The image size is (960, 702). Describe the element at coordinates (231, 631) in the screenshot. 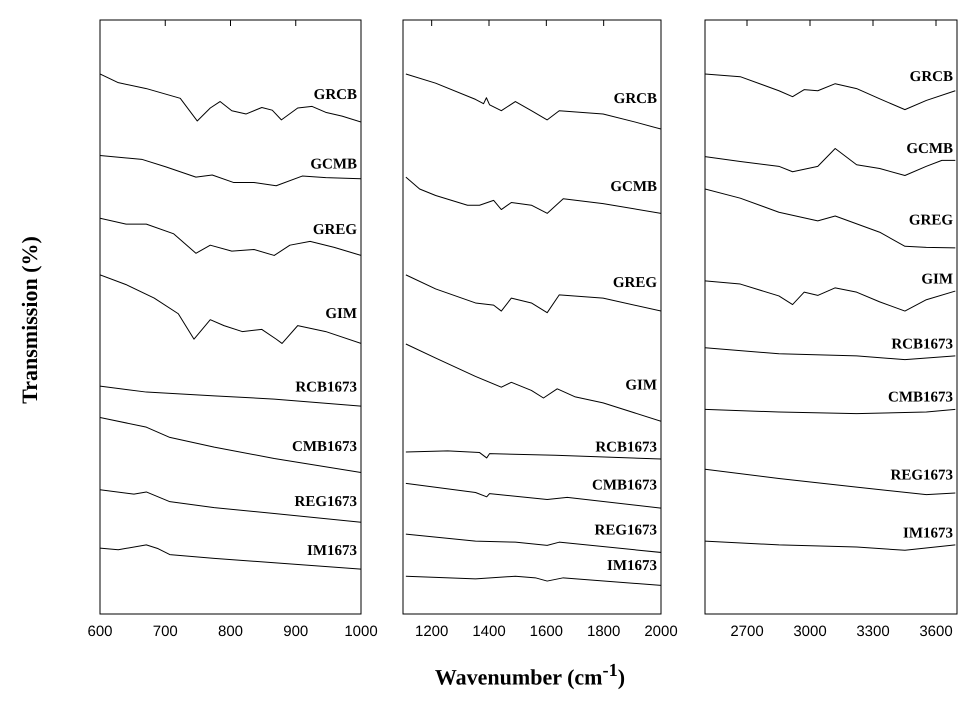

I see `x-tick-label: 800` at that location.